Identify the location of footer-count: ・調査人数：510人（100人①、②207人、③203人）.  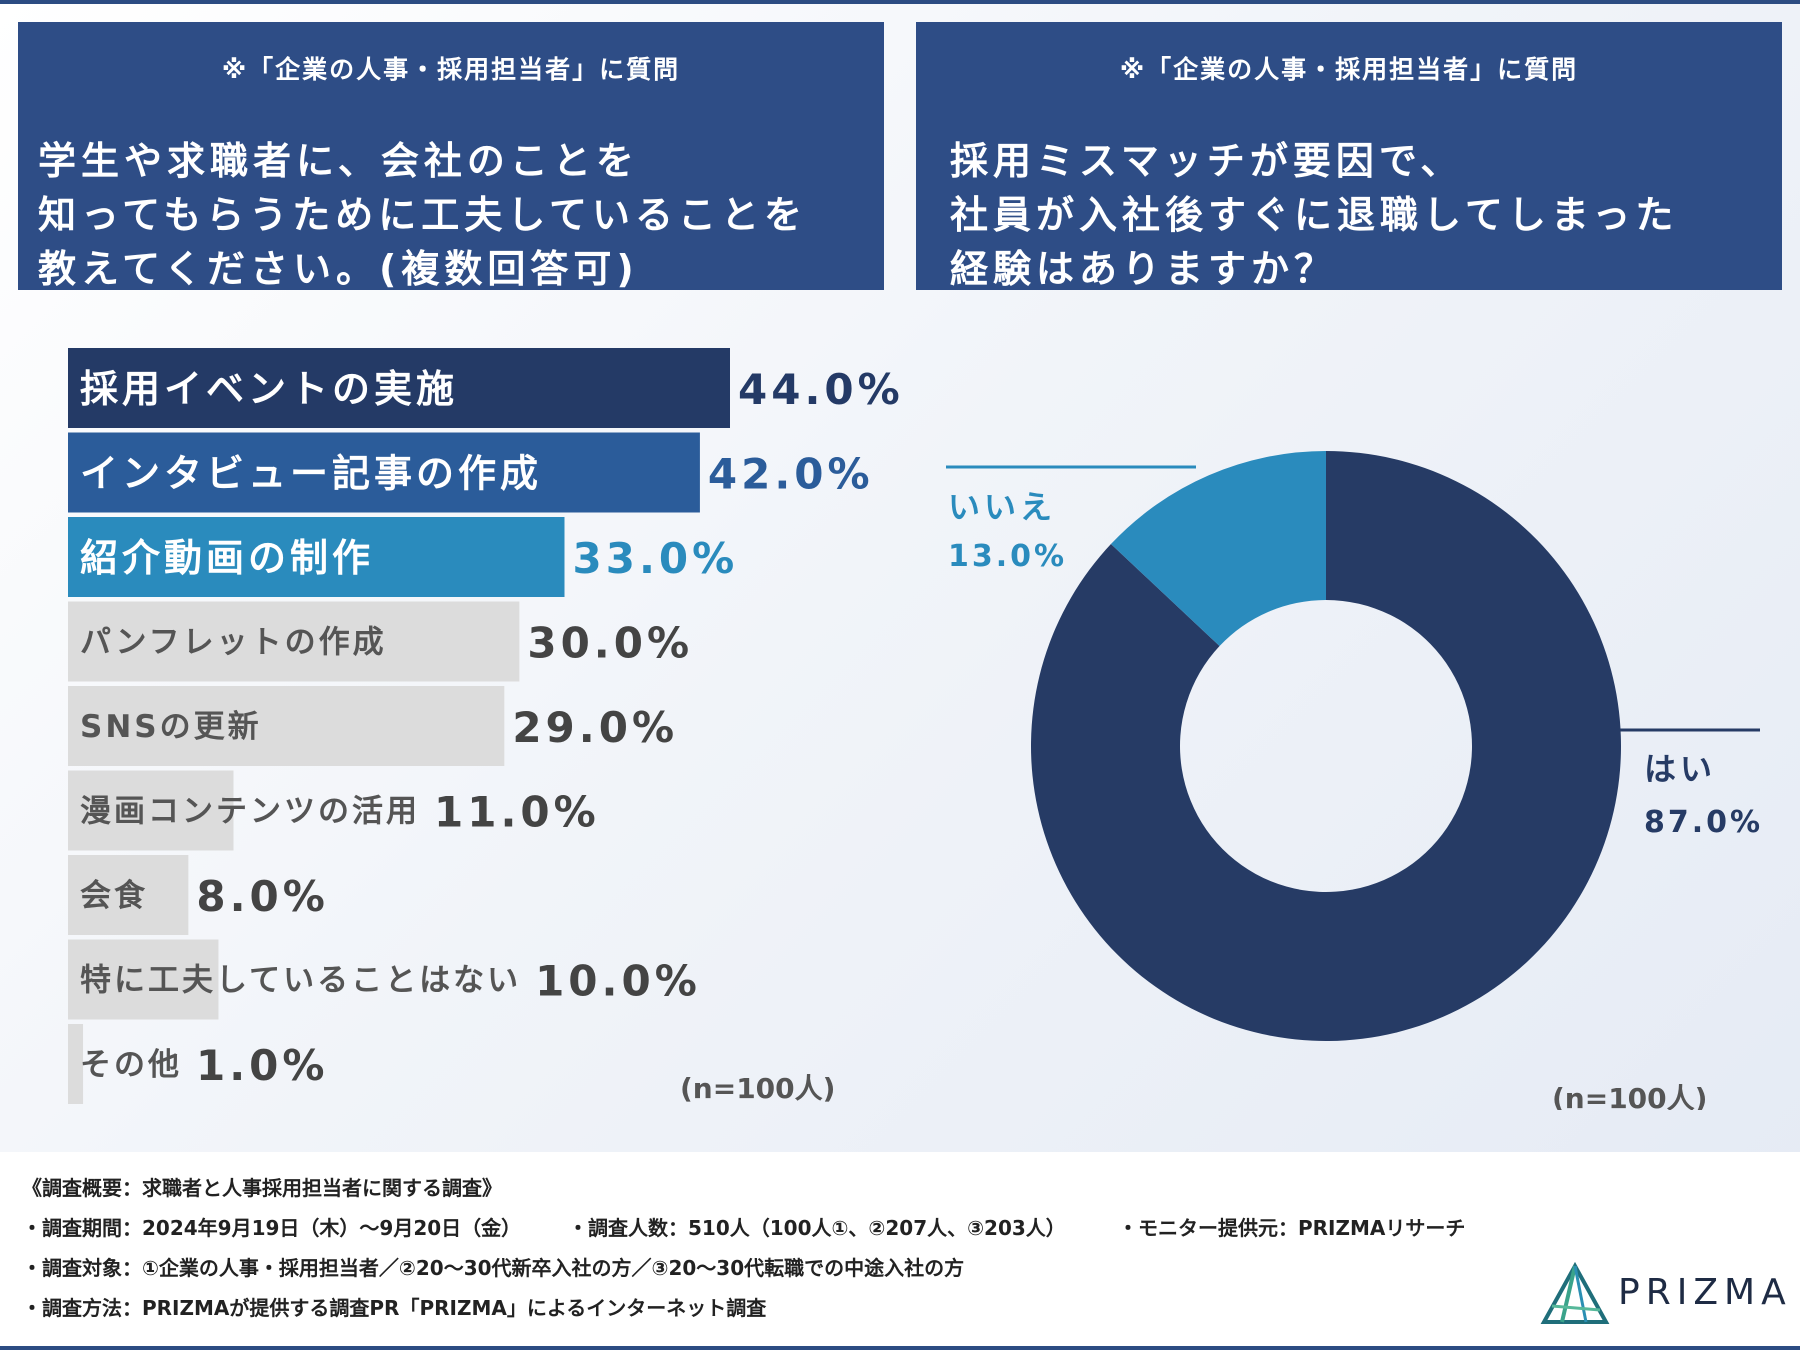
(817, 1228).